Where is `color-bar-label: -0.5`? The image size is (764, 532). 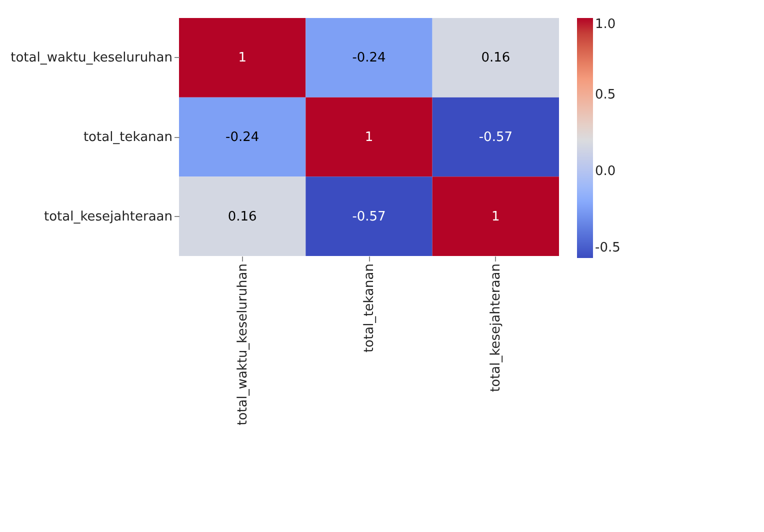 color-bar-label: -0.5 is located at coordinates (607, 248).